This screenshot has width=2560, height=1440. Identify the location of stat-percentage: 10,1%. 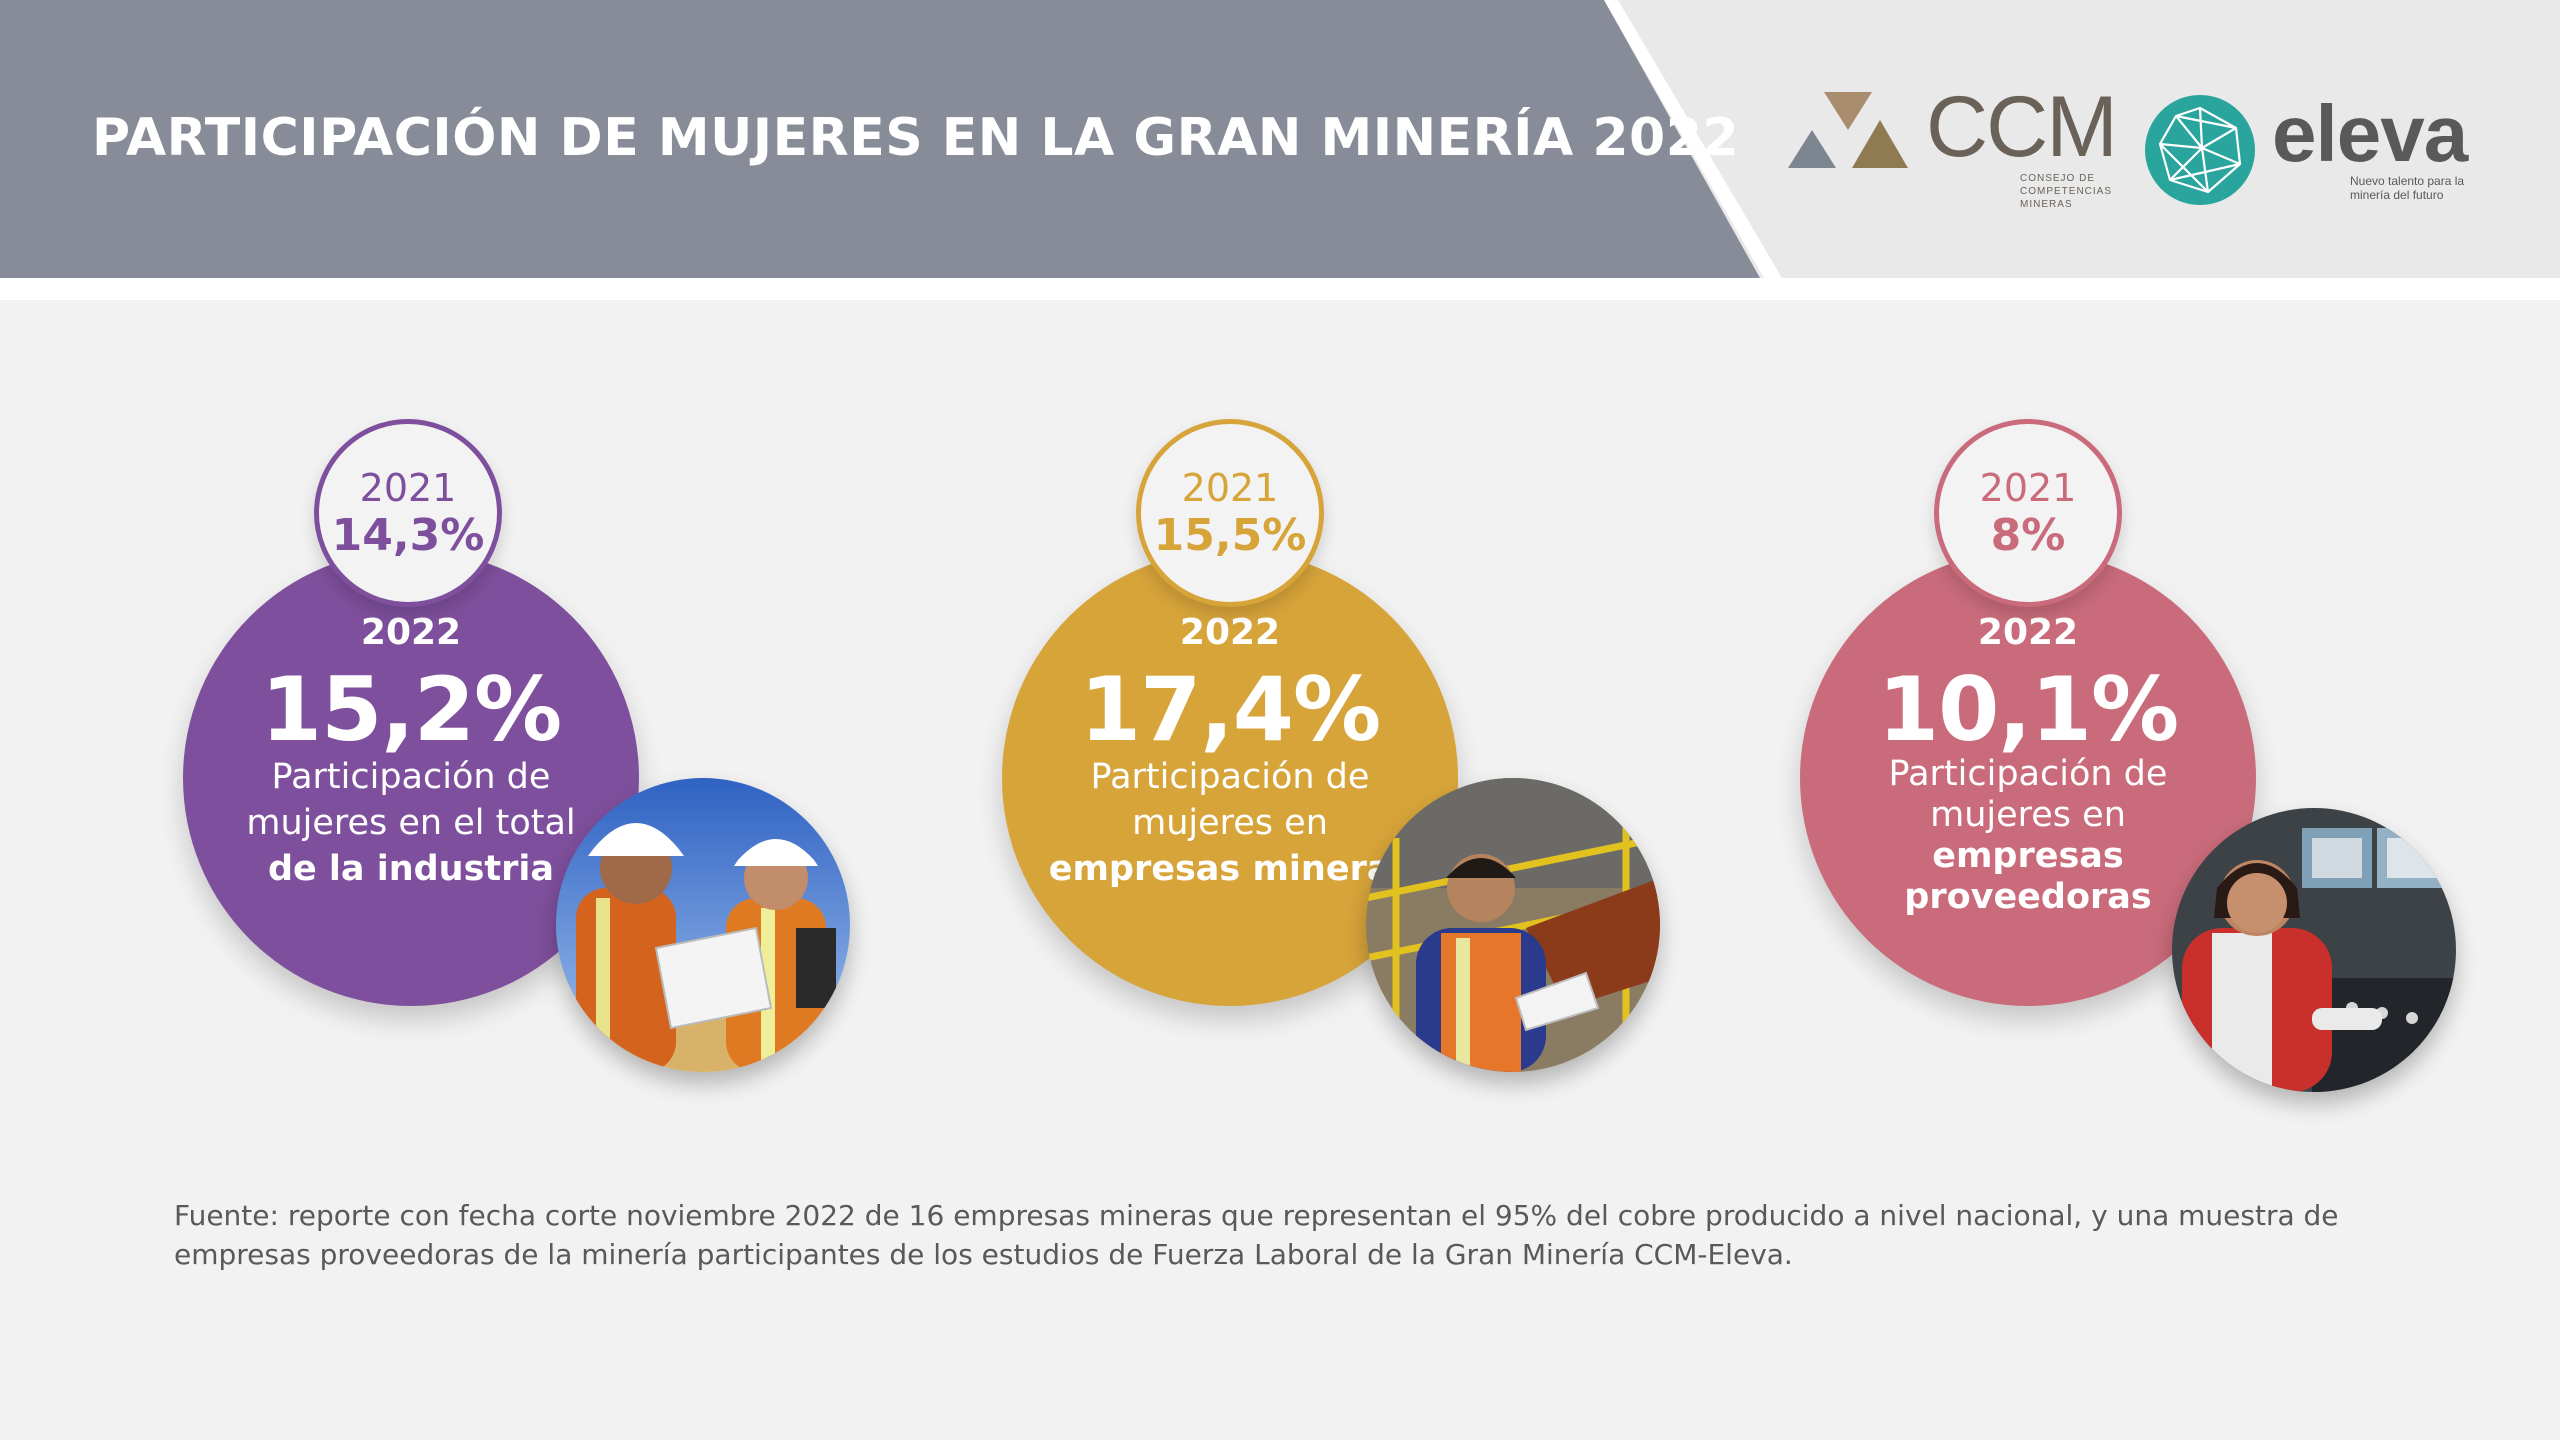
(2028, 709).